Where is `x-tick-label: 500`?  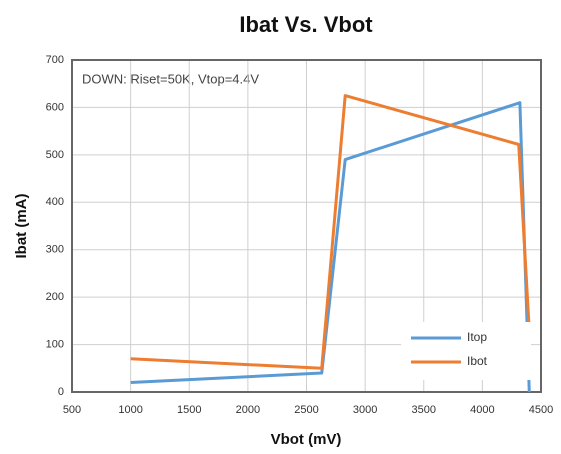
x-tick-label: 500 is located at coordinates (72, 410).